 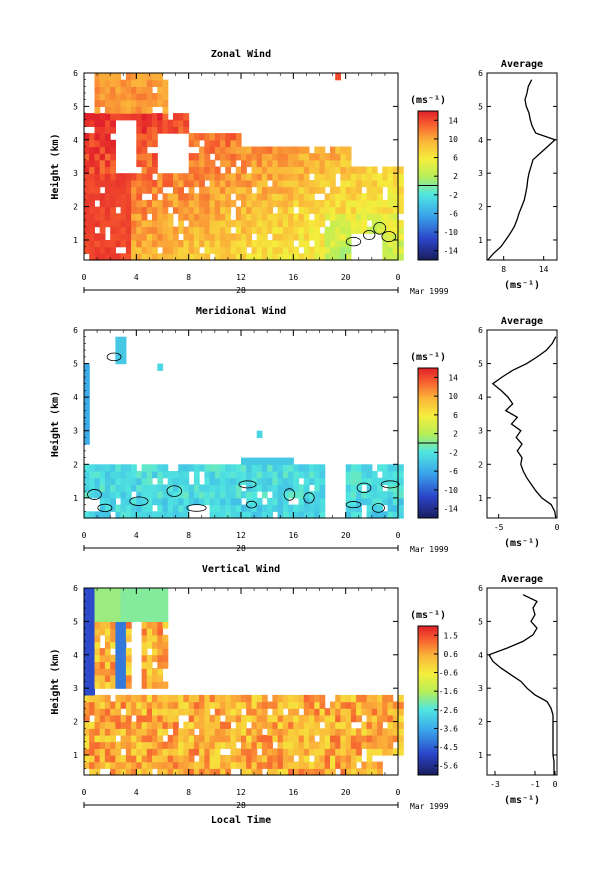 What do you see at coordinates (448, 673) in the screenshot?
I see `colorbar-tick-label: -0.6` at bounding box center [448, 673].